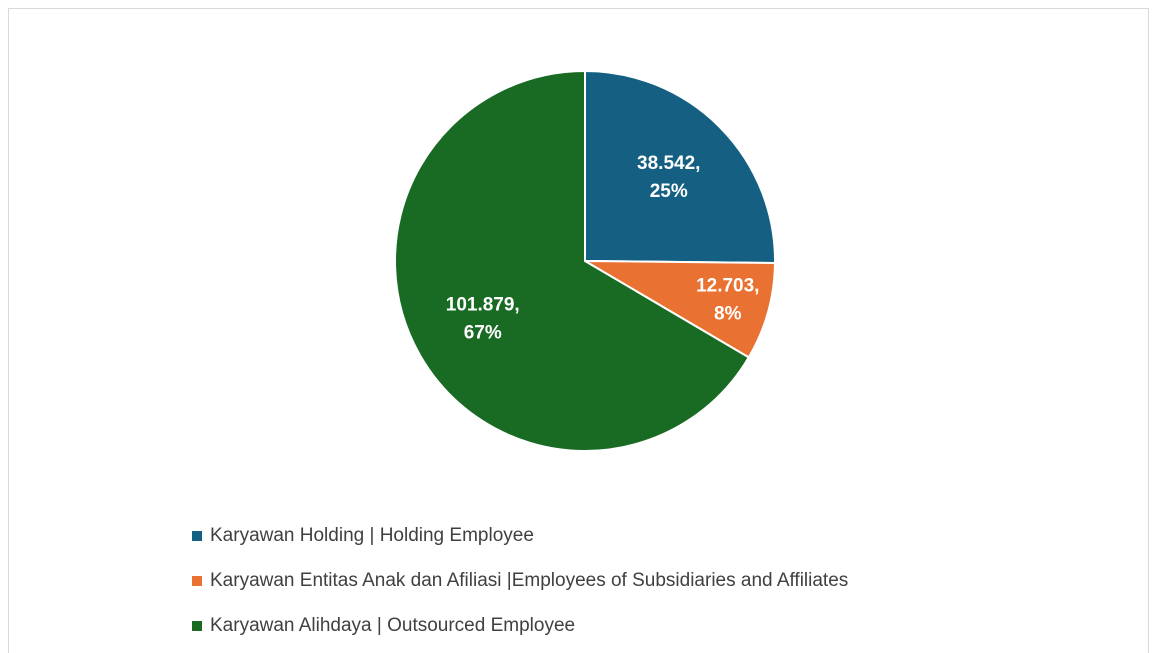 Image resolution: width=1154 pixels, height=653 pixels. What do you see at coordinates (392, 625) in the screenshot?
I see `legend-label: Karyawan Alihdaya | Outsourced Employee` at bounding box center [392, 625].